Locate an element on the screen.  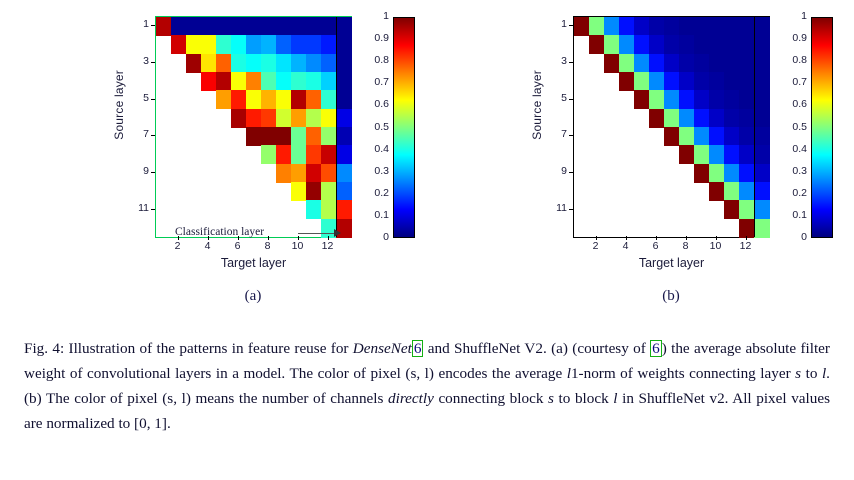
annotation-arrow-head is located at coordinates (337, 233).